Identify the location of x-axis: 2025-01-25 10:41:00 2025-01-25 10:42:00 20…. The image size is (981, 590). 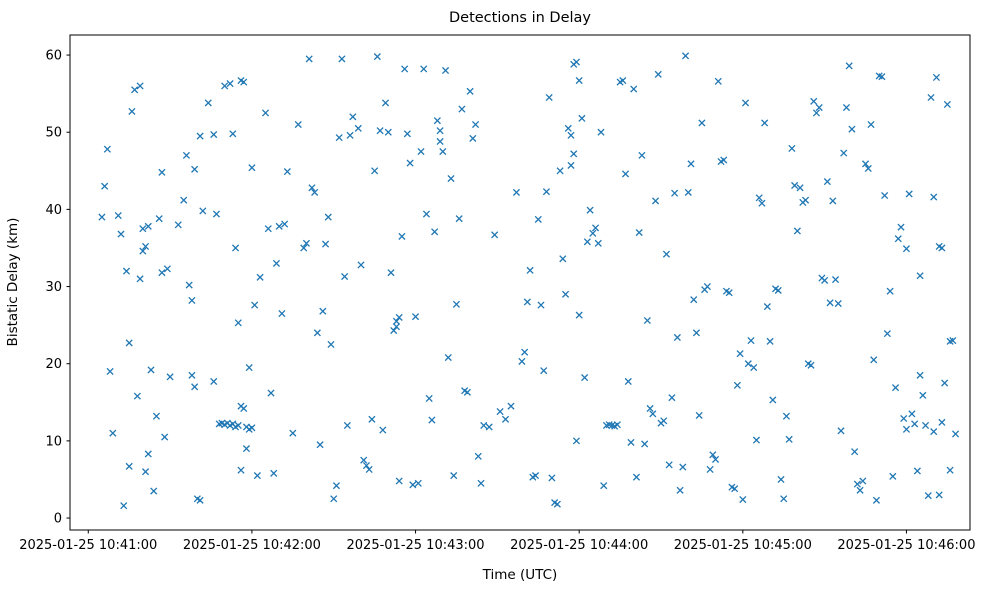
(497, 541).